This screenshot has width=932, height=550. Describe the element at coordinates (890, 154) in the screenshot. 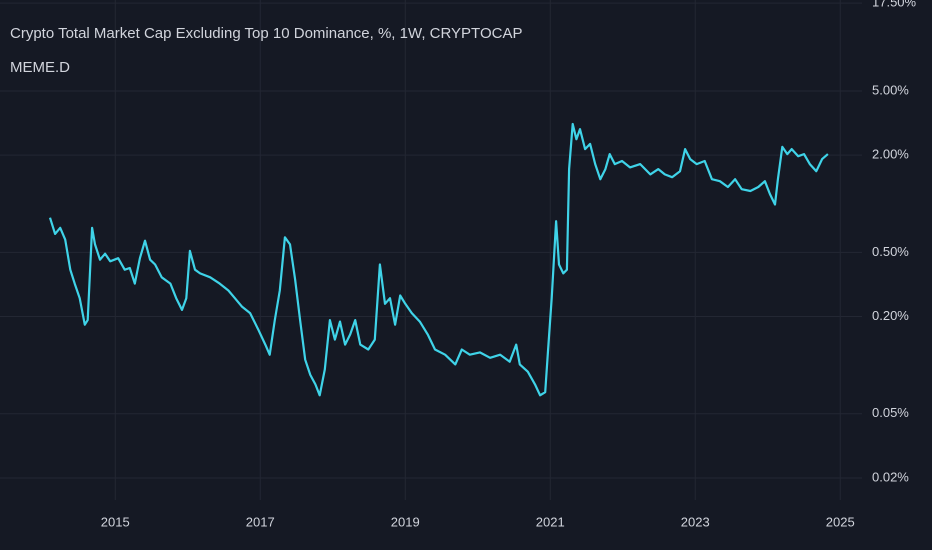

I see `y-tick-label: 2.00%` at that location.